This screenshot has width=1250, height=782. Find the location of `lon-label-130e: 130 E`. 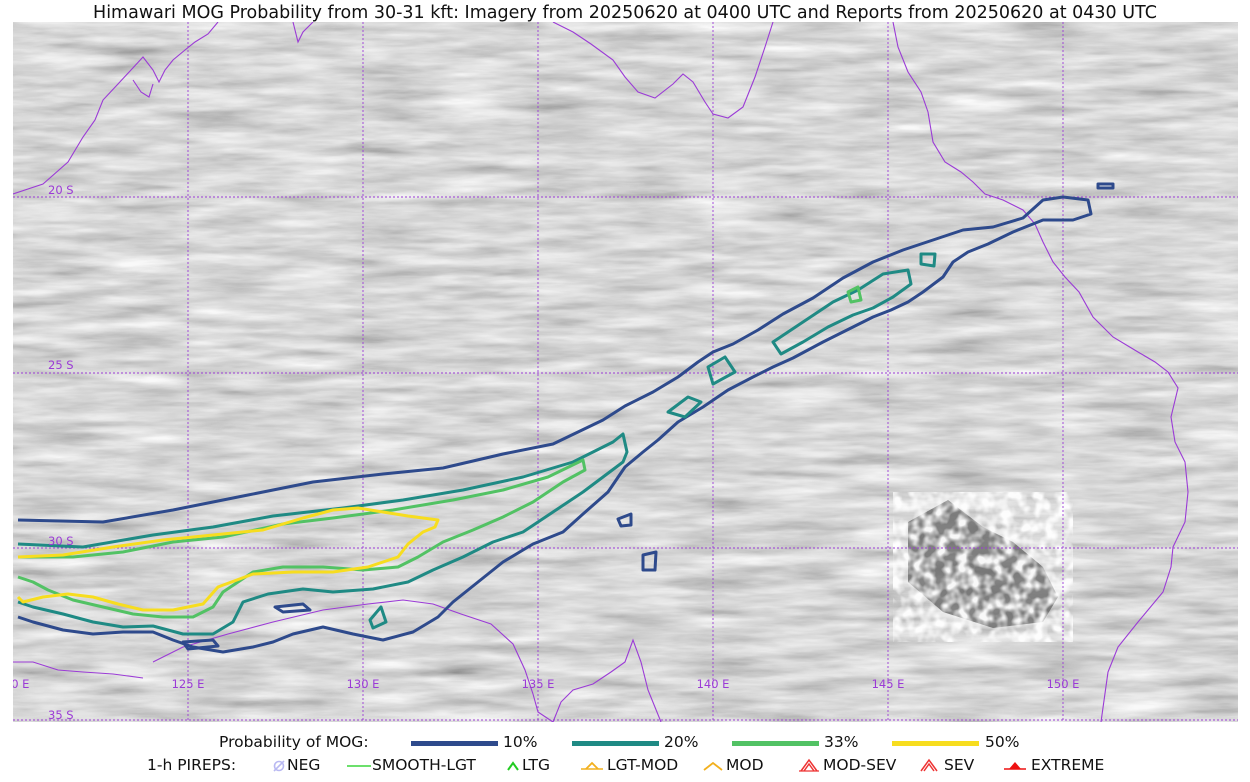

lon-label-130e: 130 E is located at coordinates (363, 684).